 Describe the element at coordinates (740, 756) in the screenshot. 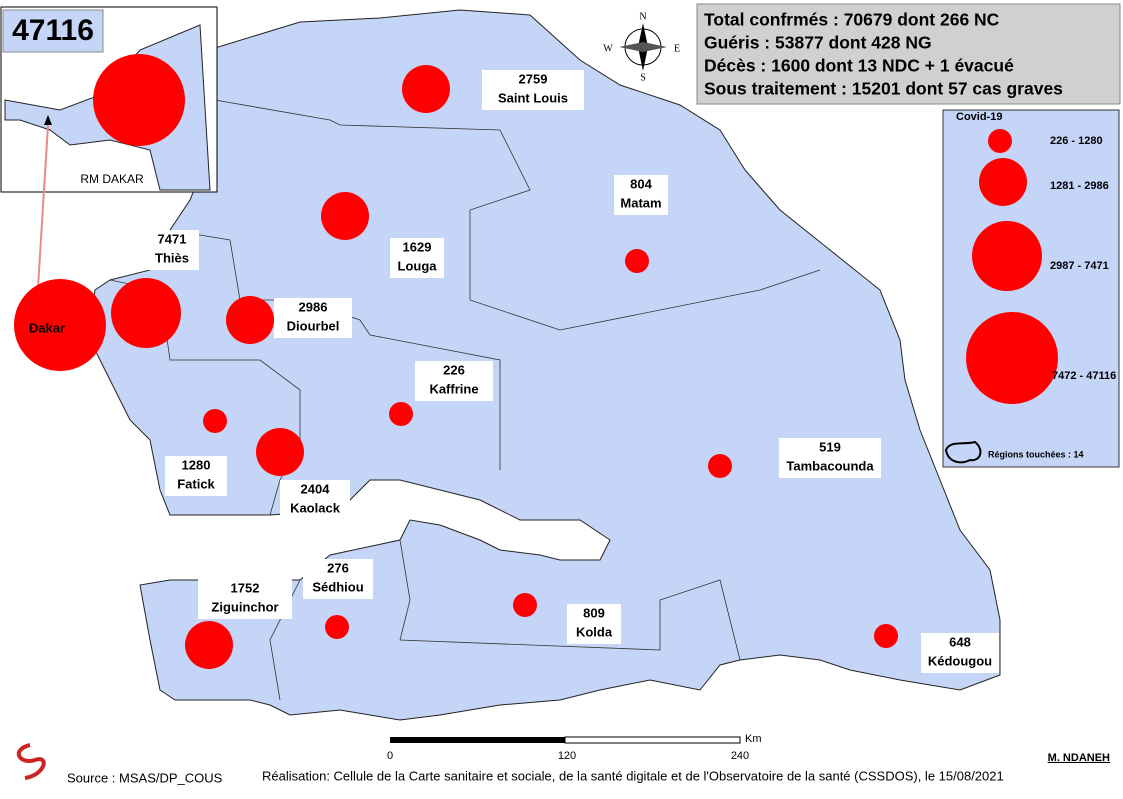

I see `scale-label: 240` at that location.